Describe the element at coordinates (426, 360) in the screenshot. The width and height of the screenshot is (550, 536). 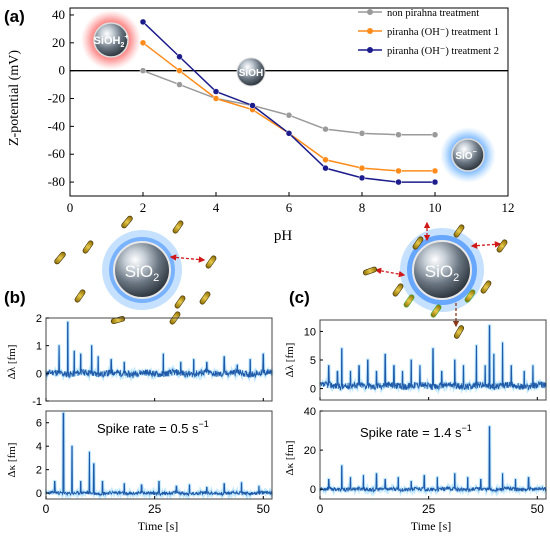
I see `trace-c-top: 0 5 10` at that location.